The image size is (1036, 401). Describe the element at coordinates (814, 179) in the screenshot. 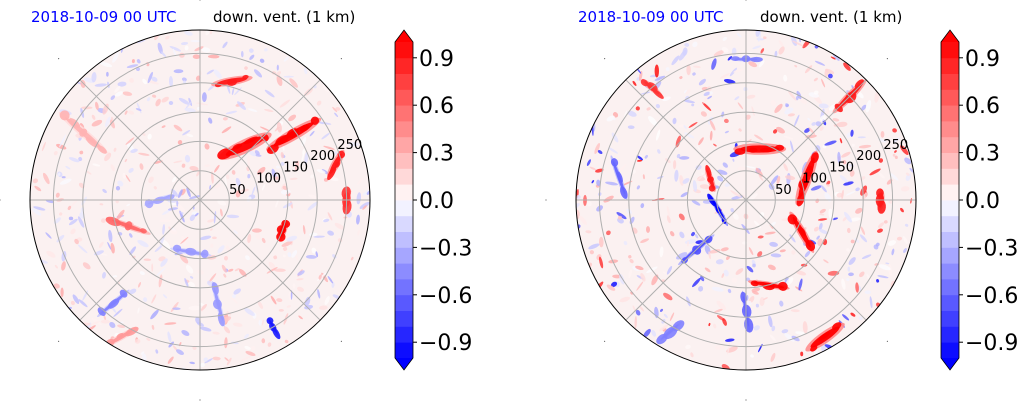

I see `radial-tick-label: 100` at that location.